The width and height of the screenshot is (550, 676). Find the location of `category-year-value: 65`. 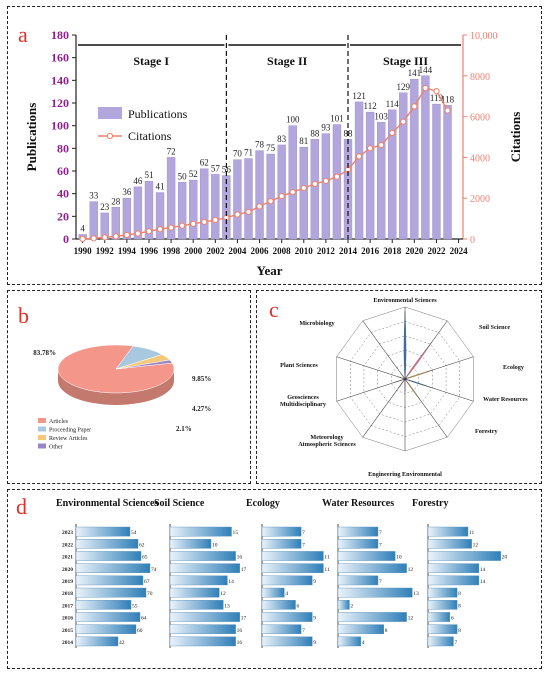

category-year-value: 65 is located at coordinates (145, 558).